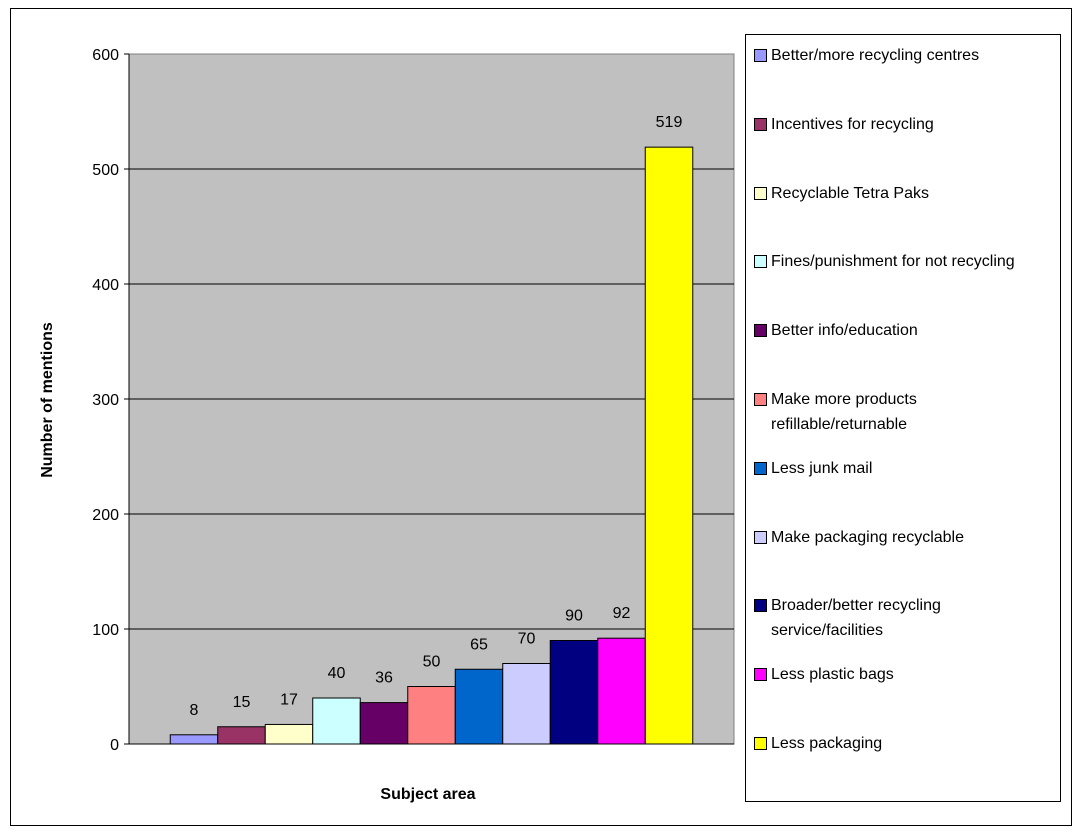 The image size is (1082, 836). I want to click on legend-item: Better/more recycling centres, so click(907, 55).